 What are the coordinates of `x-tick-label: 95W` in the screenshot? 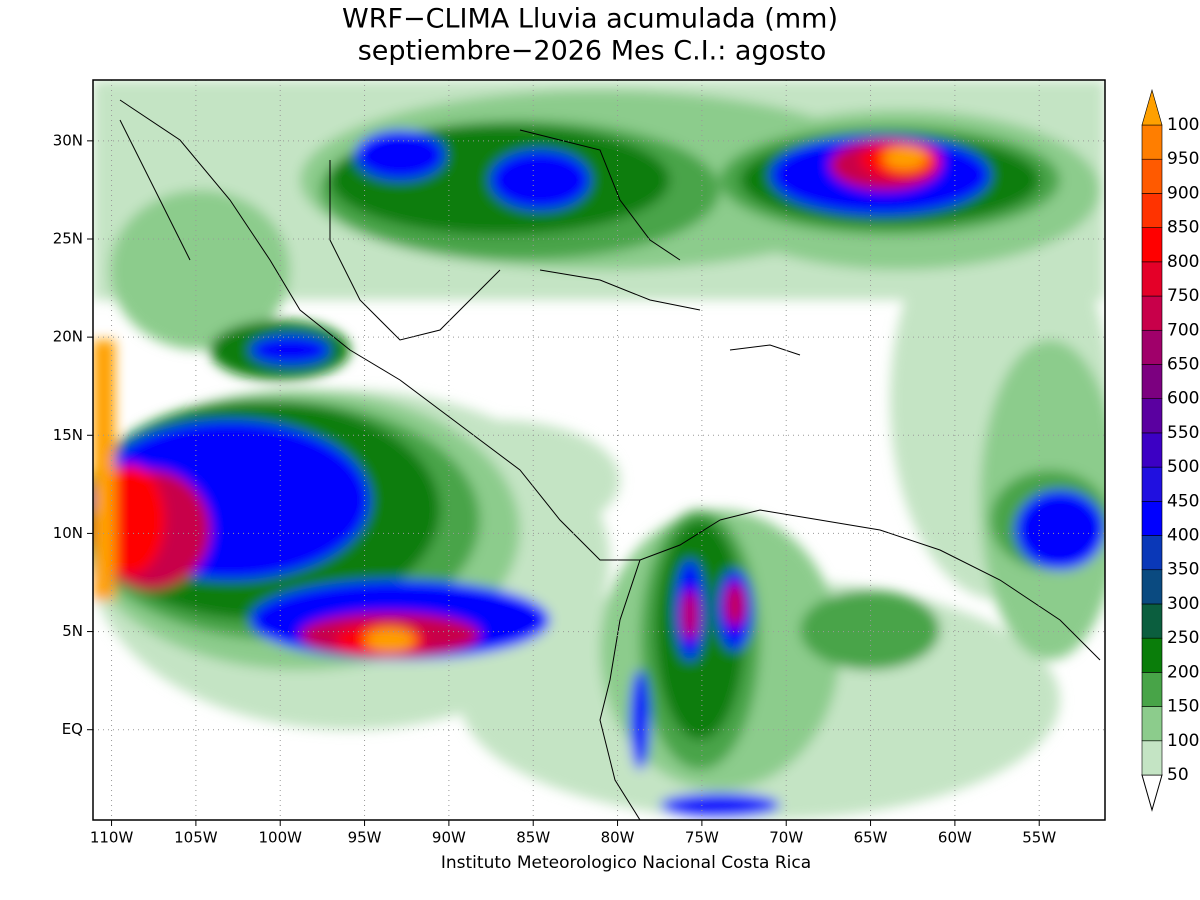 It's located at (365, 838).